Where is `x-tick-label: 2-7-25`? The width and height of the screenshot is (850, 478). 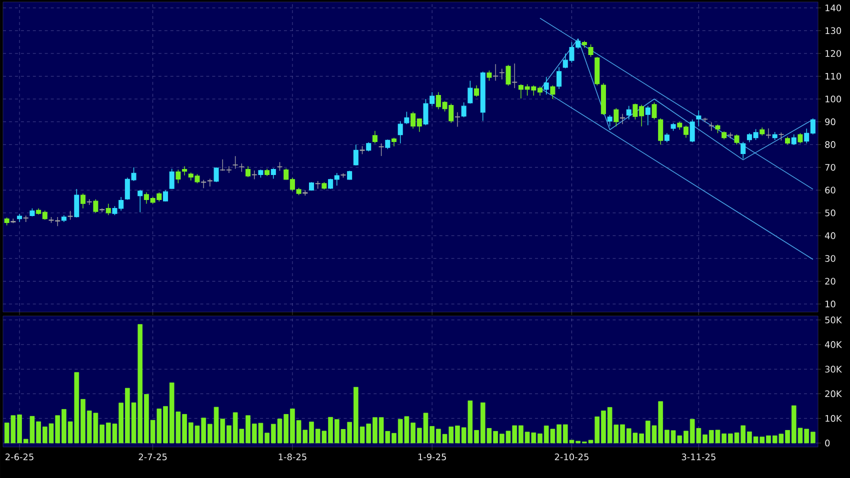
x-tick-label: 2-7-25 is located at coordinates (152, 457).